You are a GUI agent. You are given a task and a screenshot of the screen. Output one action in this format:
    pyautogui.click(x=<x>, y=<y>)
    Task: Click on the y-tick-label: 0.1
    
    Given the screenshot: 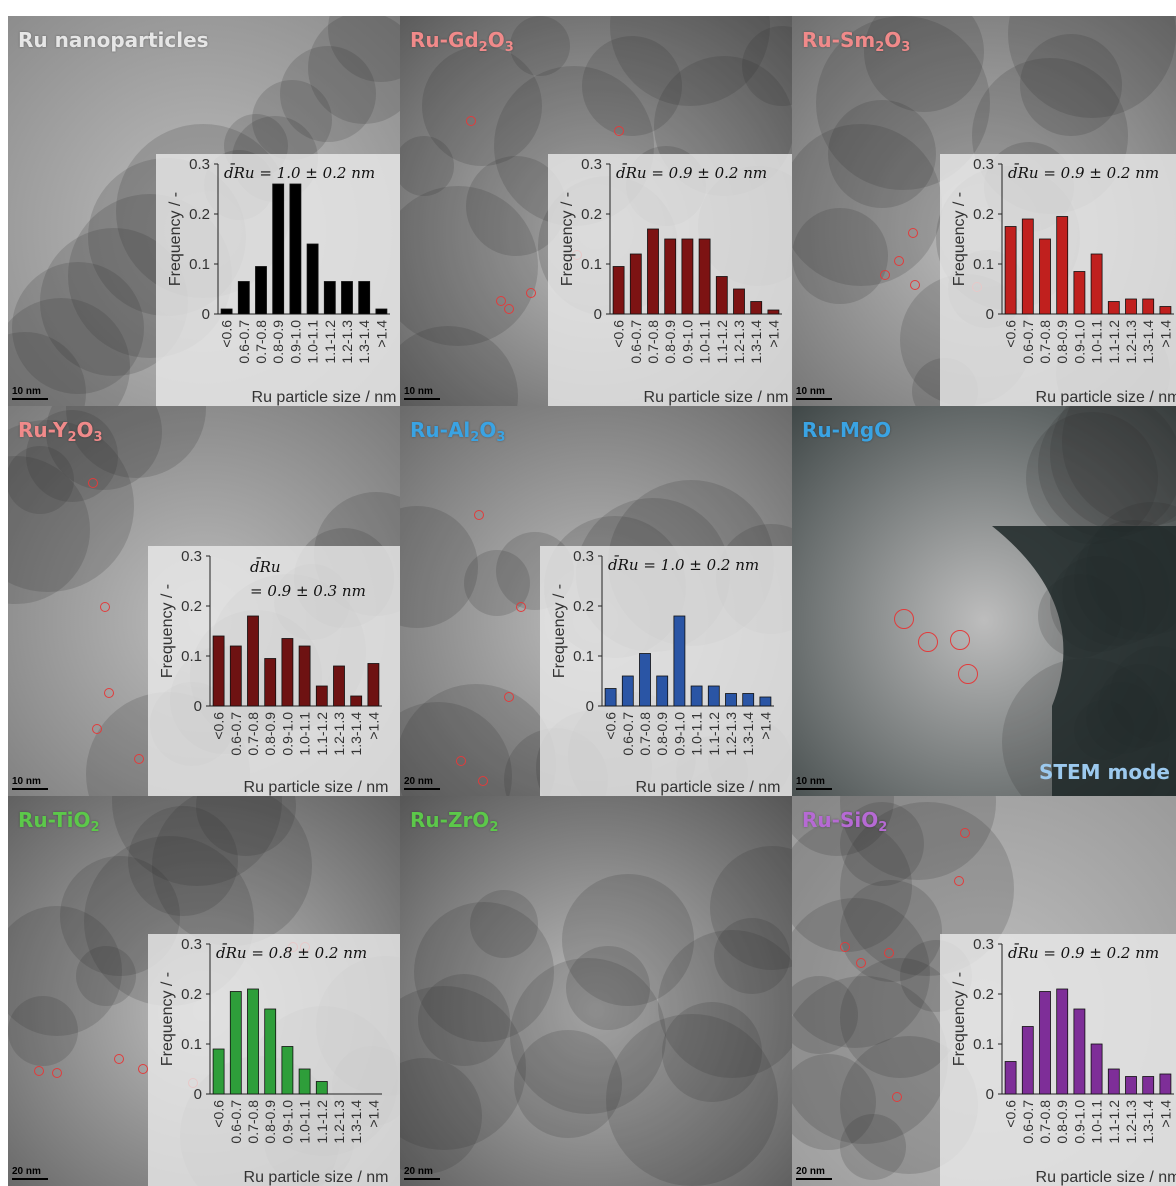 What is the action you would take?
    pyautogui.click(x=591, y=264)
    